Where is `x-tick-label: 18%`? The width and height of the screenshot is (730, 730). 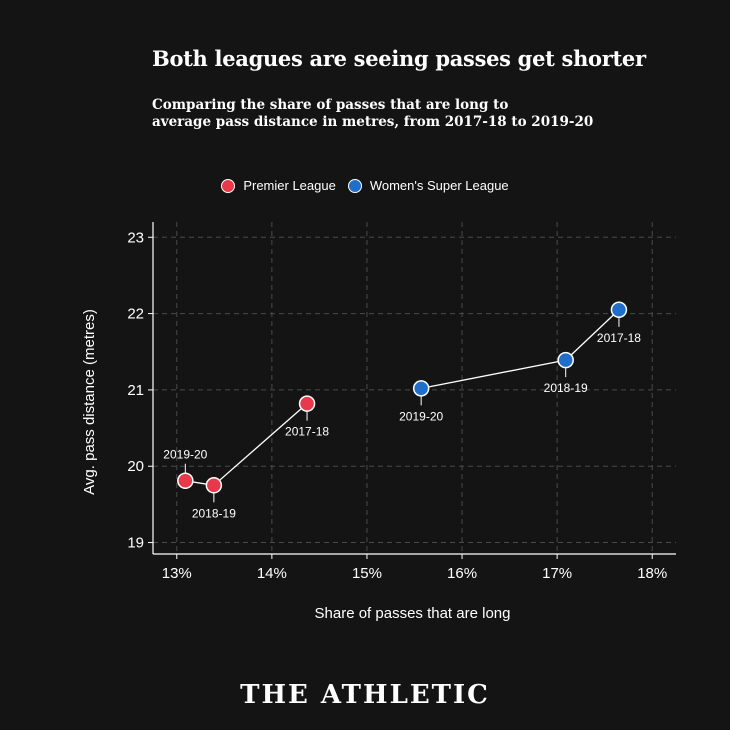
x-tick-label: 18% is located at coordinates (652, 573).